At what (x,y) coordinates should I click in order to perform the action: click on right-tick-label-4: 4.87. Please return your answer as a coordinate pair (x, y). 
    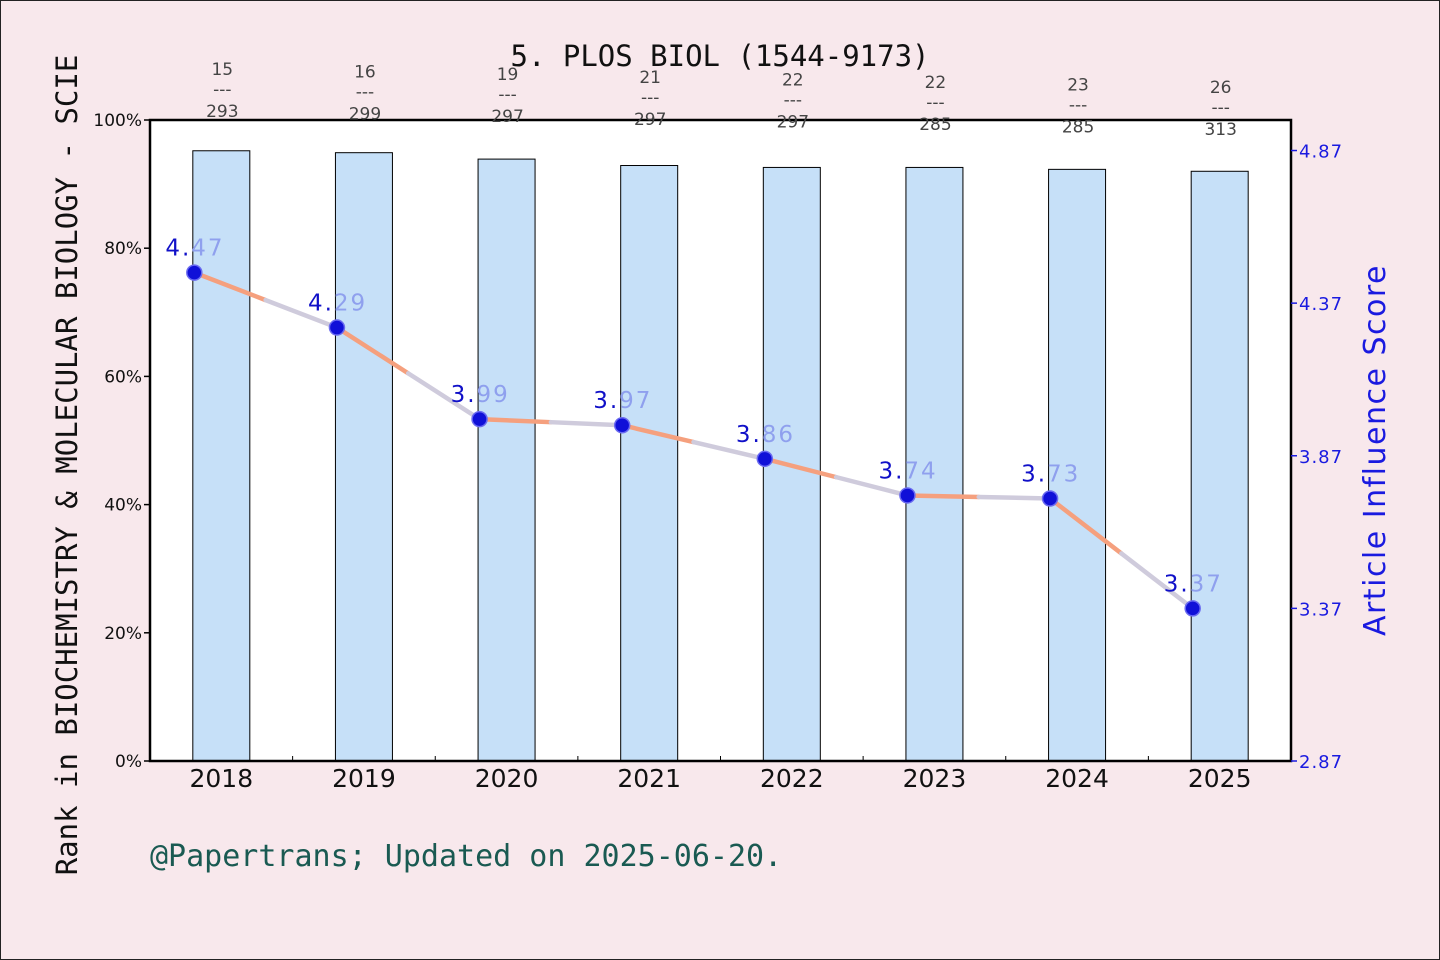
    Looking at the image, I should click on (1321, 152).